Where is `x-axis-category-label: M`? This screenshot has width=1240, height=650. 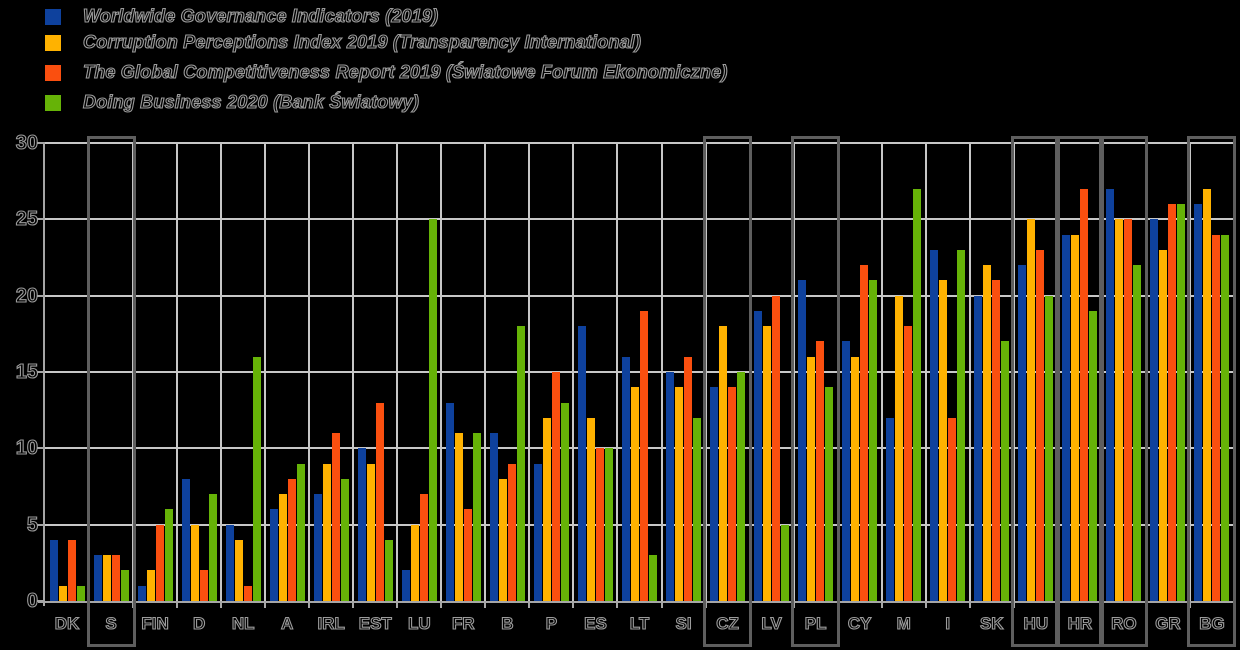 x-axis-category-label: M is located at coordinates (903, 623).